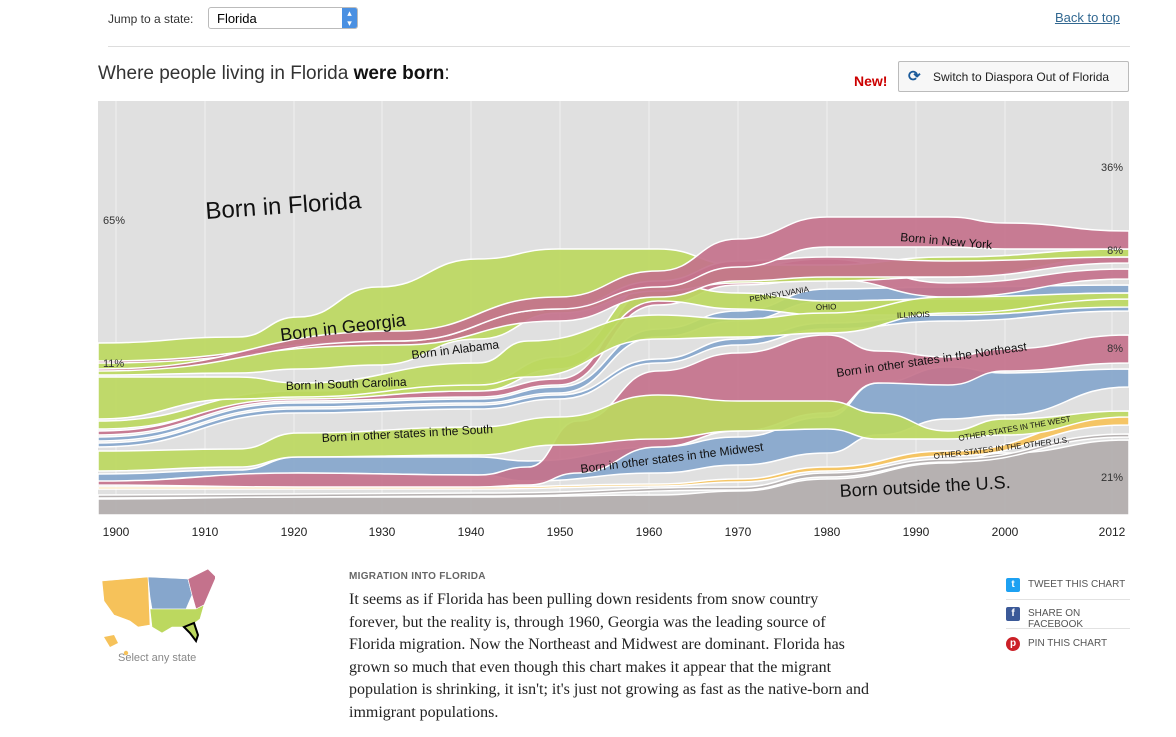 The image size is (1176, 737). Describe the element at coordinates (346, 384) in the screenshot. I see `stream-label: Born in South Carolina` at that location.